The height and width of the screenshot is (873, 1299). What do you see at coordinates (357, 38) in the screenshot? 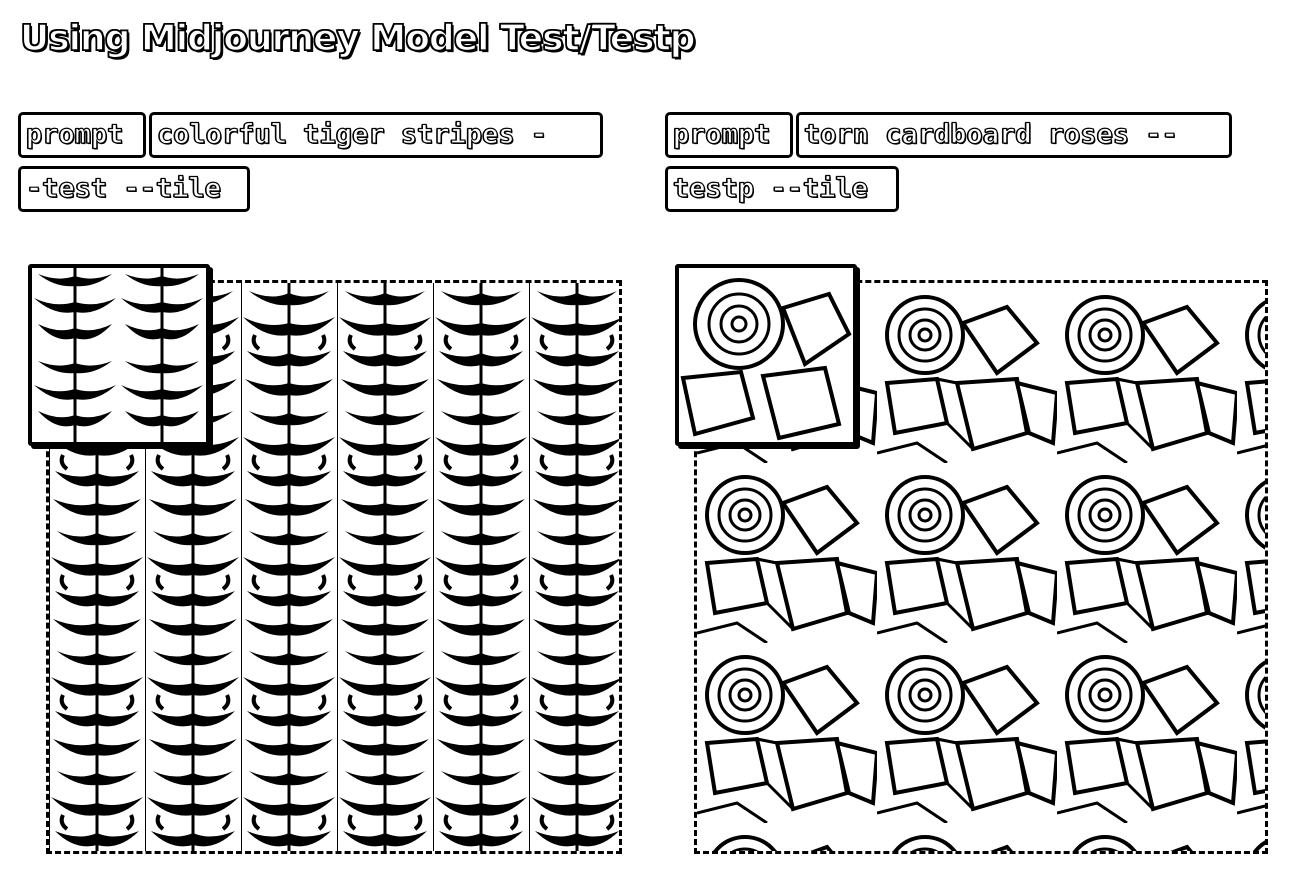
I see `page-title: Using Midjourney Model Test/Testp` at bounding box center [357, 38].